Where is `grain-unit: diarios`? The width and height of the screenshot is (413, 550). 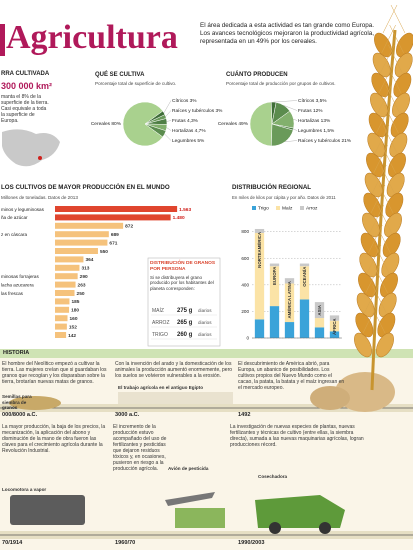
grain-unit: diarios is located at coordinates (205, 310).